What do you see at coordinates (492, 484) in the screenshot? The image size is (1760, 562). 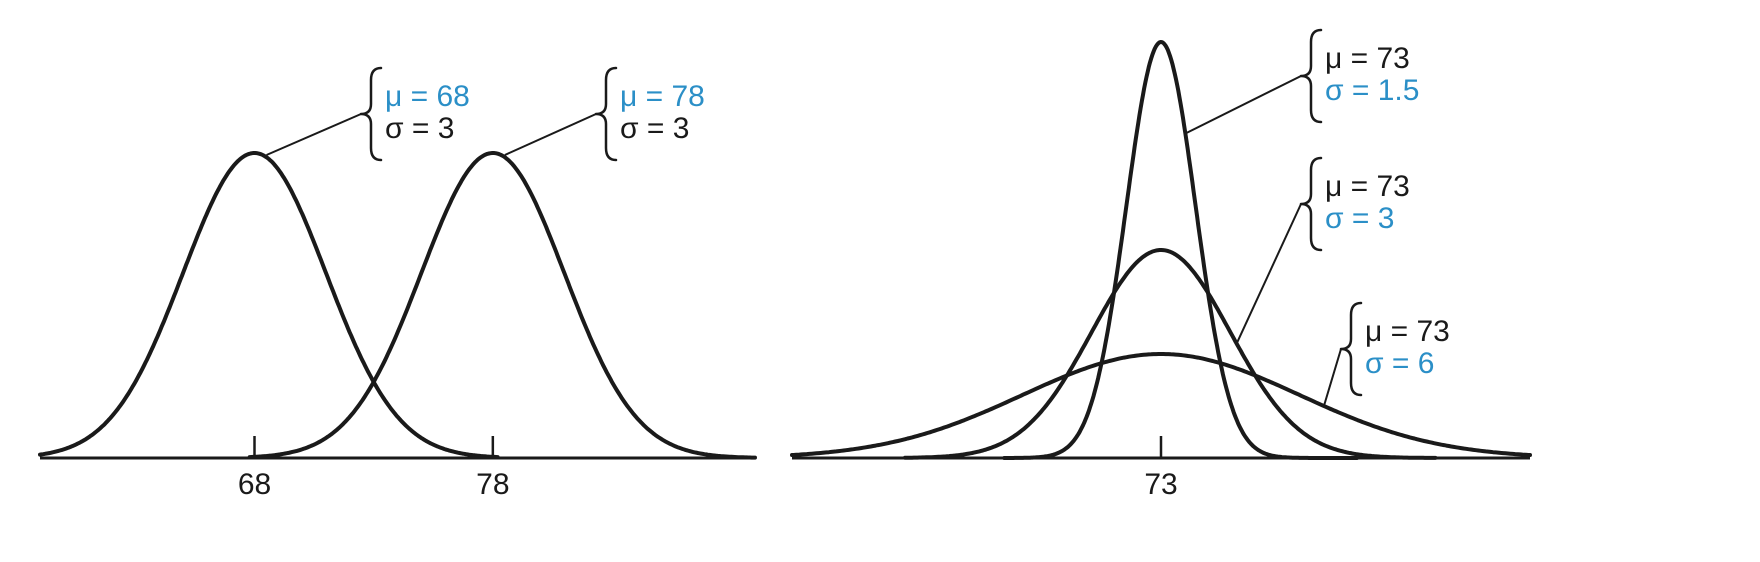 I see `x-tick-label: 78` at bounding box center [492, 484].